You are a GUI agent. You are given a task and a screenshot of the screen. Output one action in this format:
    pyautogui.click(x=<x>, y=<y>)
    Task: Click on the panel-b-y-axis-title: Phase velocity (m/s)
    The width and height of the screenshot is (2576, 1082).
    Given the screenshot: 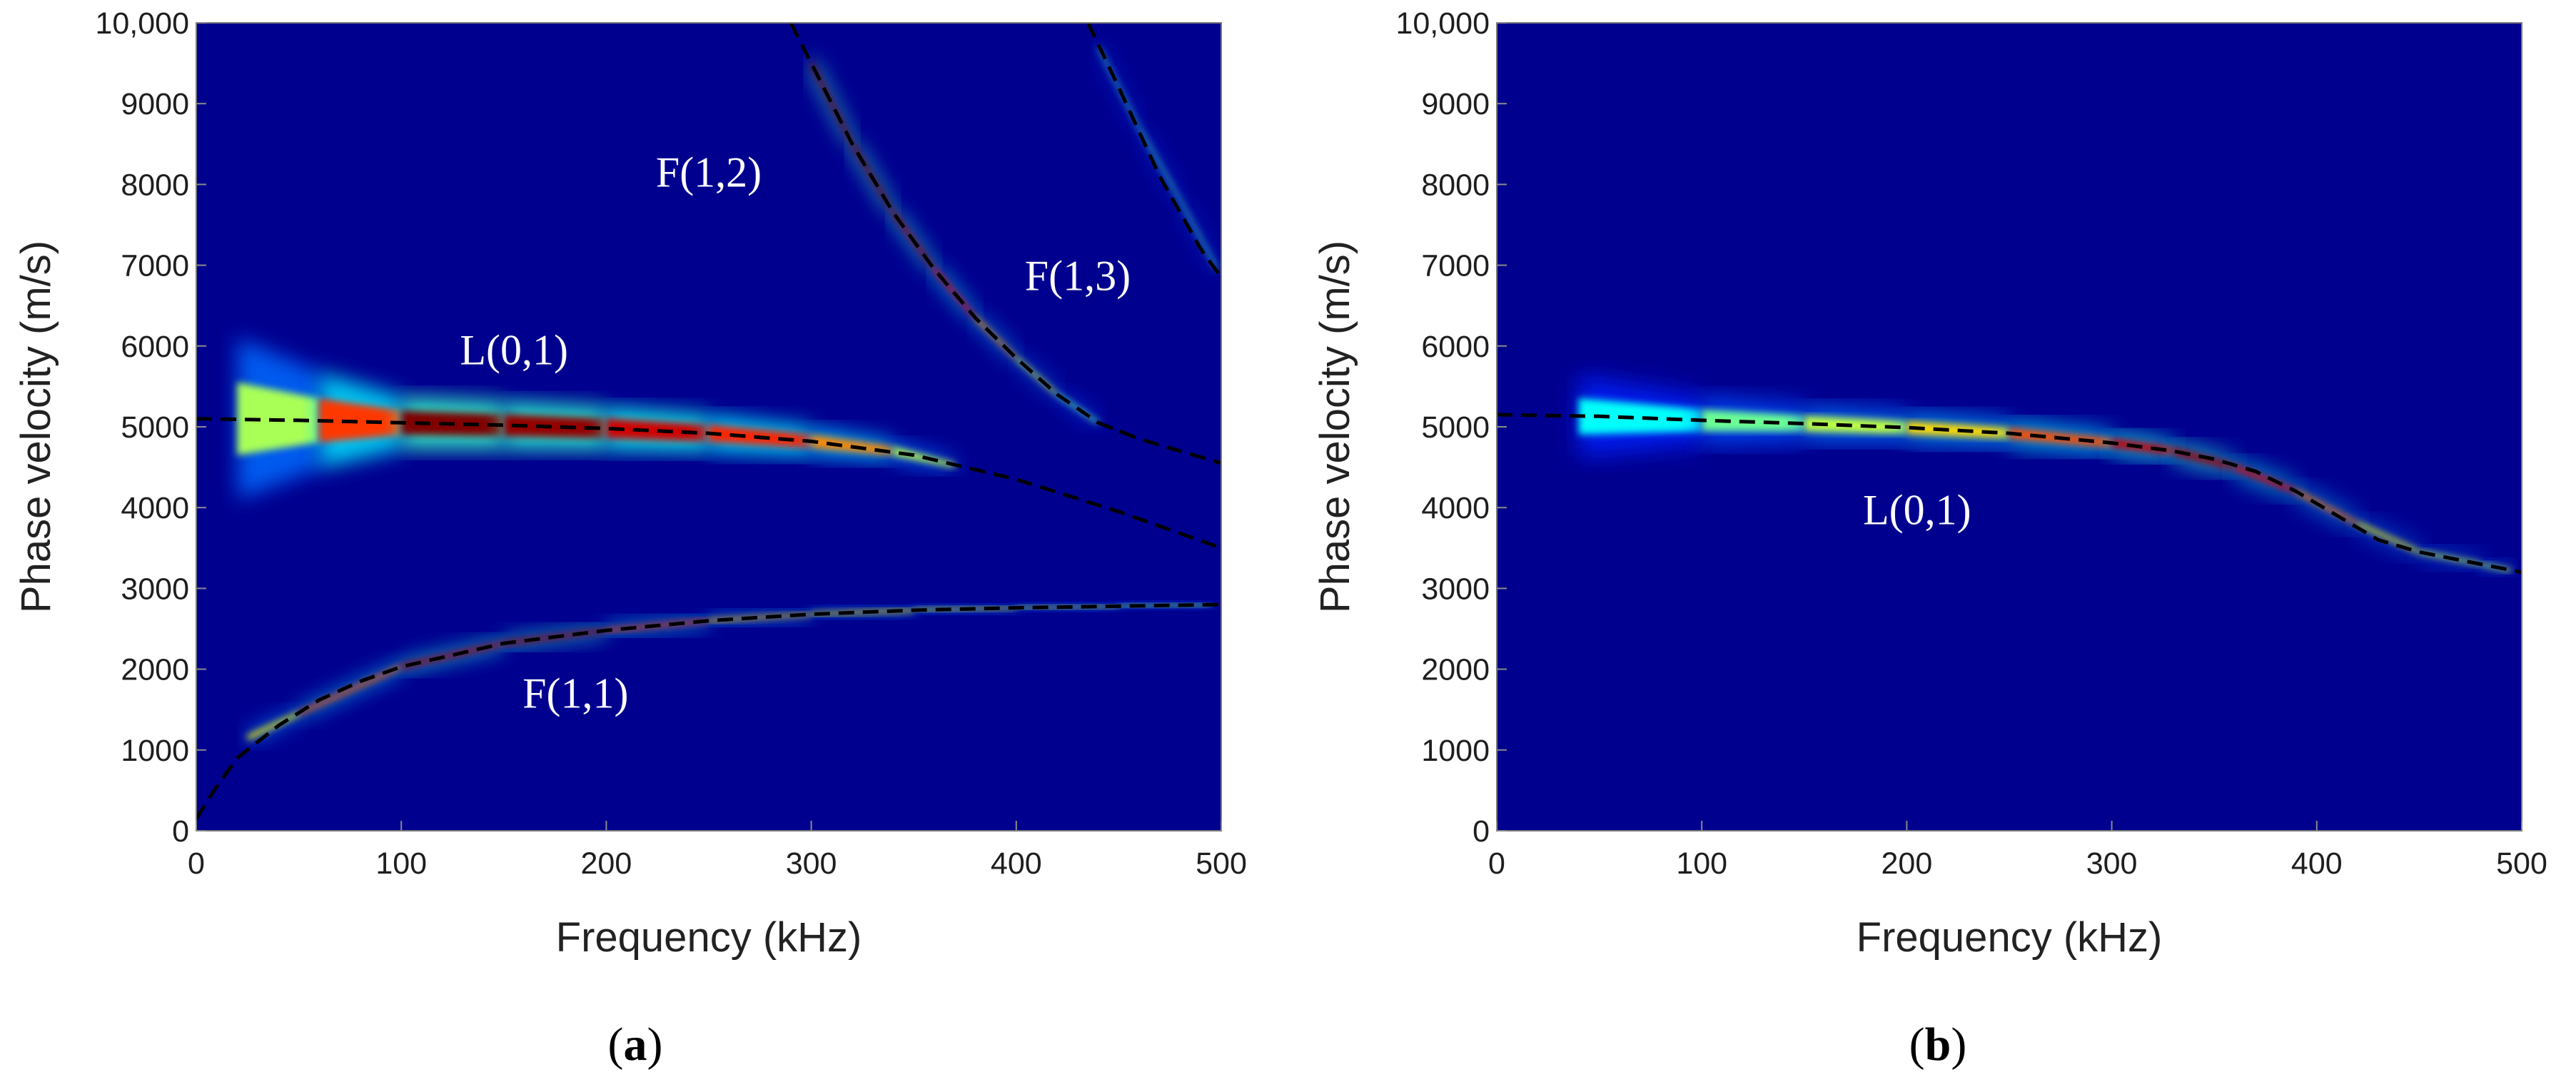 What is the action you would take?
    pyautogui.click(x=1335, y=427)
    